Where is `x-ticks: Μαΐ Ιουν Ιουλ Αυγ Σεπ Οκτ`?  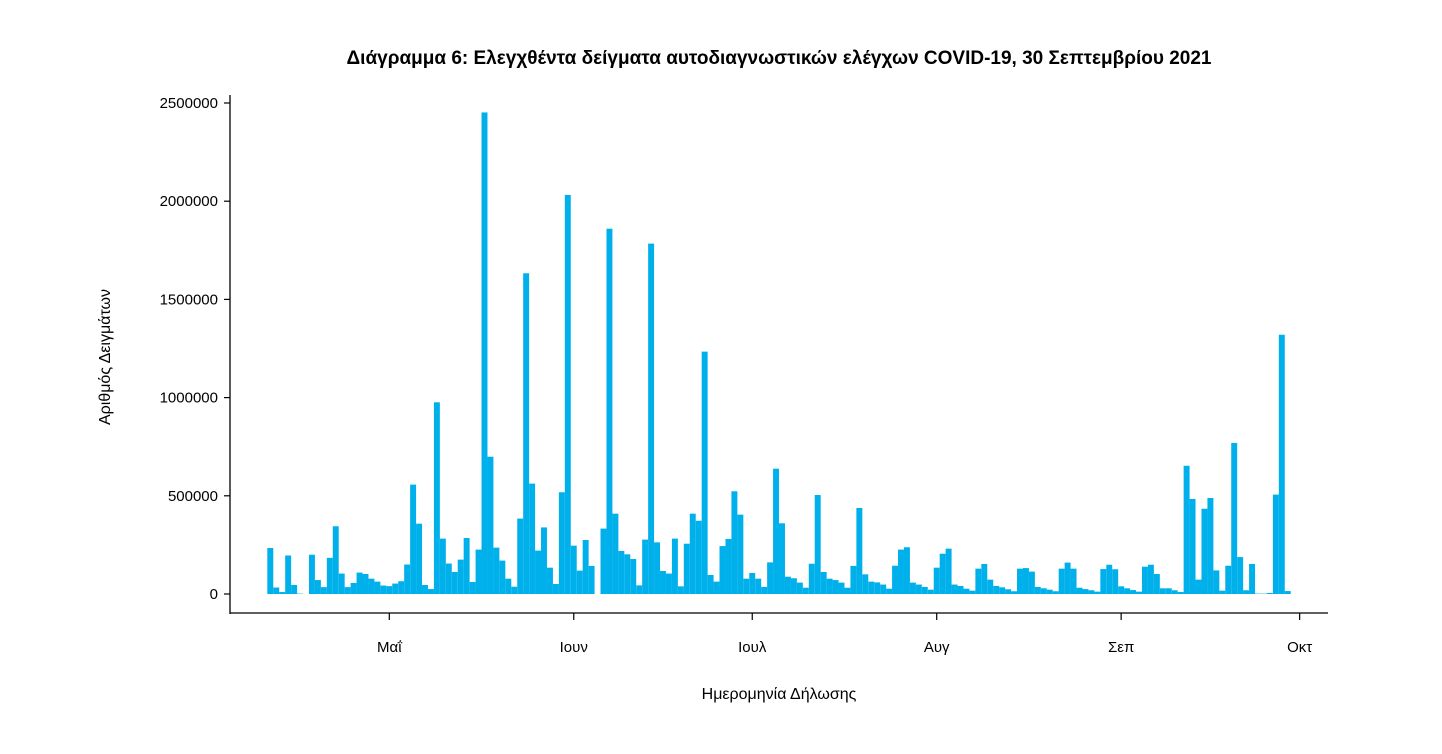
x-ticks: Μαΐ Ιουν Ιουλ Αυγ Σεπ Οκτ is located at coordinates (844, 634).